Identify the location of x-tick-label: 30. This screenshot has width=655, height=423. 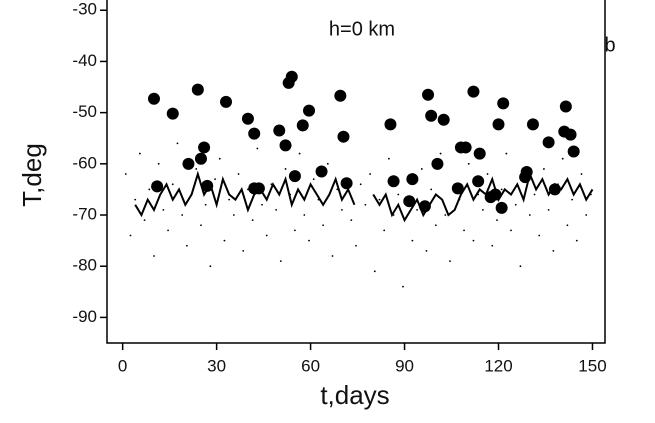
(216, 365).